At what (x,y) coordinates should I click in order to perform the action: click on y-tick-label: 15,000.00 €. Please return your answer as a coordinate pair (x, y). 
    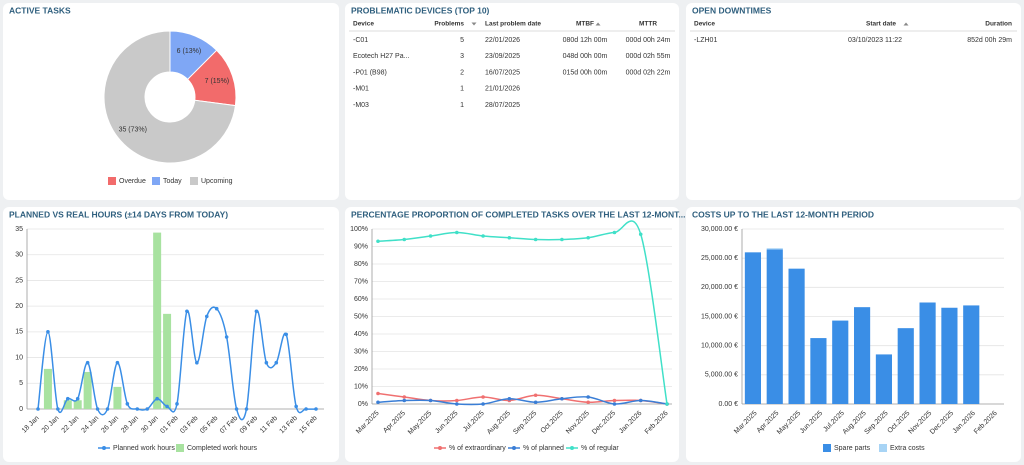
    Looking at the image, I should click on (719, 316).